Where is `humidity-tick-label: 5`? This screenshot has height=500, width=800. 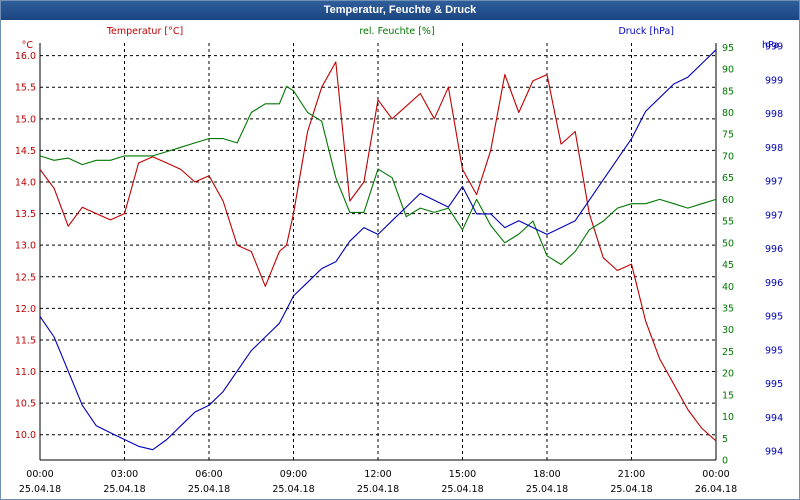
humidity-tick-label: 5 is located at coordinates (725, 439).